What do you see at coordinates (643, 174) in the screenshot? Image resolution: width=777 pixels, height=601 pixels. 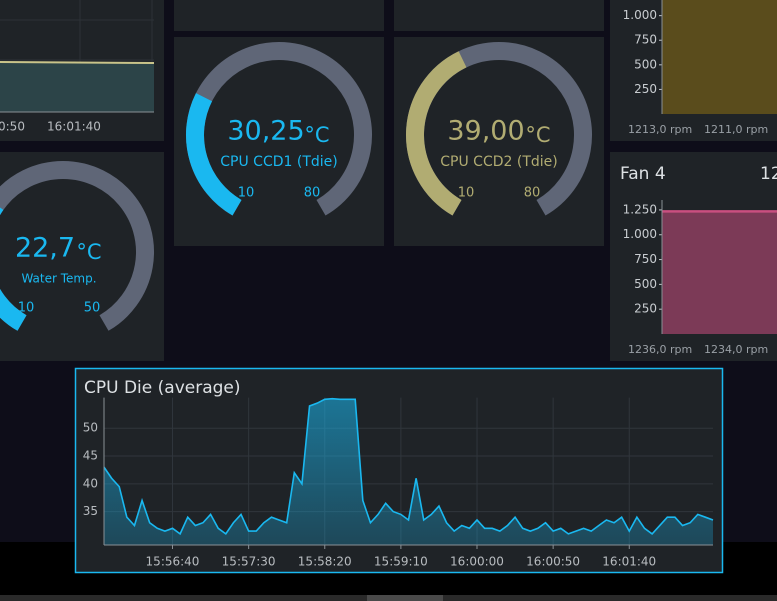 I see `fan-title: Fan 4` at bounding box center [643, 174].